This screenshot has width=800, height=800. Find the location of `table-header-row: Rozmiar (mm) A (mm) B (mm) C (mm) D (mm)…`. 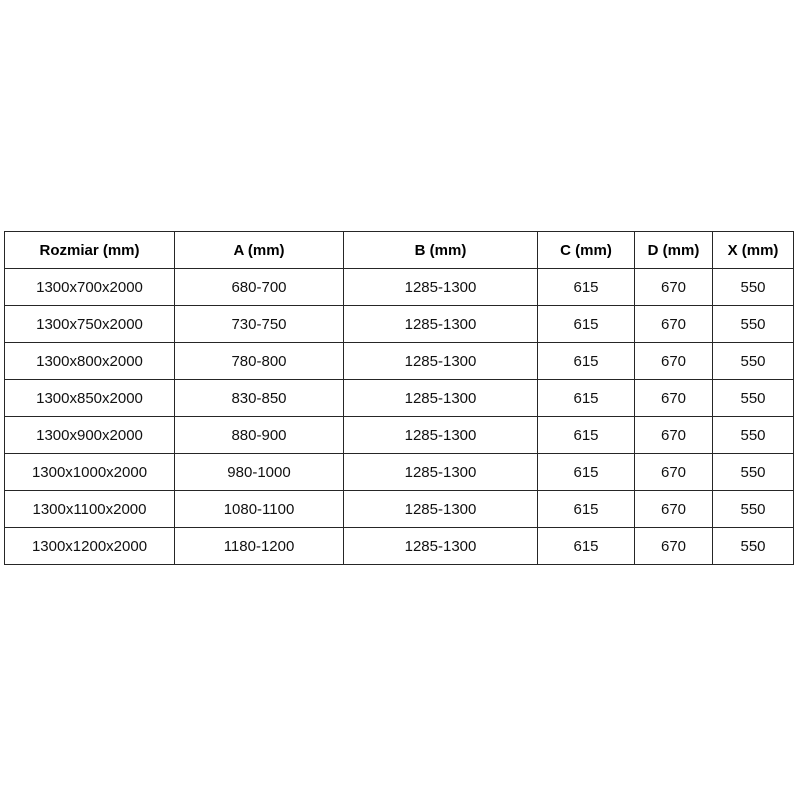

table-header-row: Rozmiar (mm) A (mm) B (mm) C (mm) D (mm)… is located at coordinates (399, 250).